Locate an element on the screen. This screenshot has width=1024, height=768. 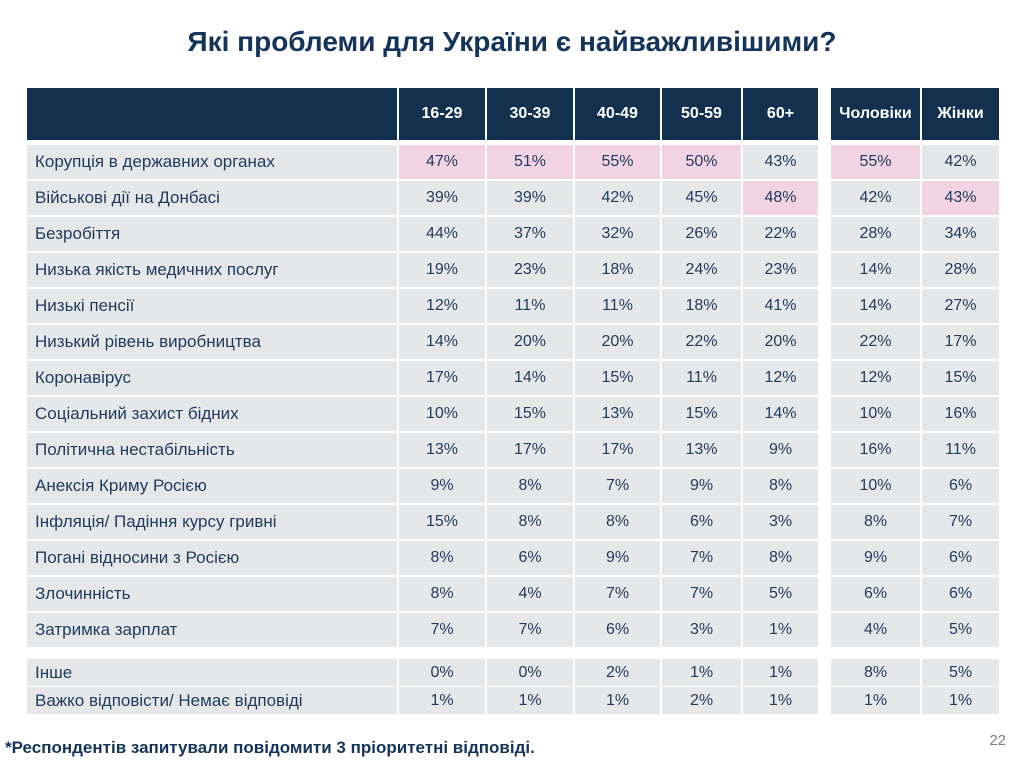
row-label: Низькі пенсії is located at coordinates (213, 306).